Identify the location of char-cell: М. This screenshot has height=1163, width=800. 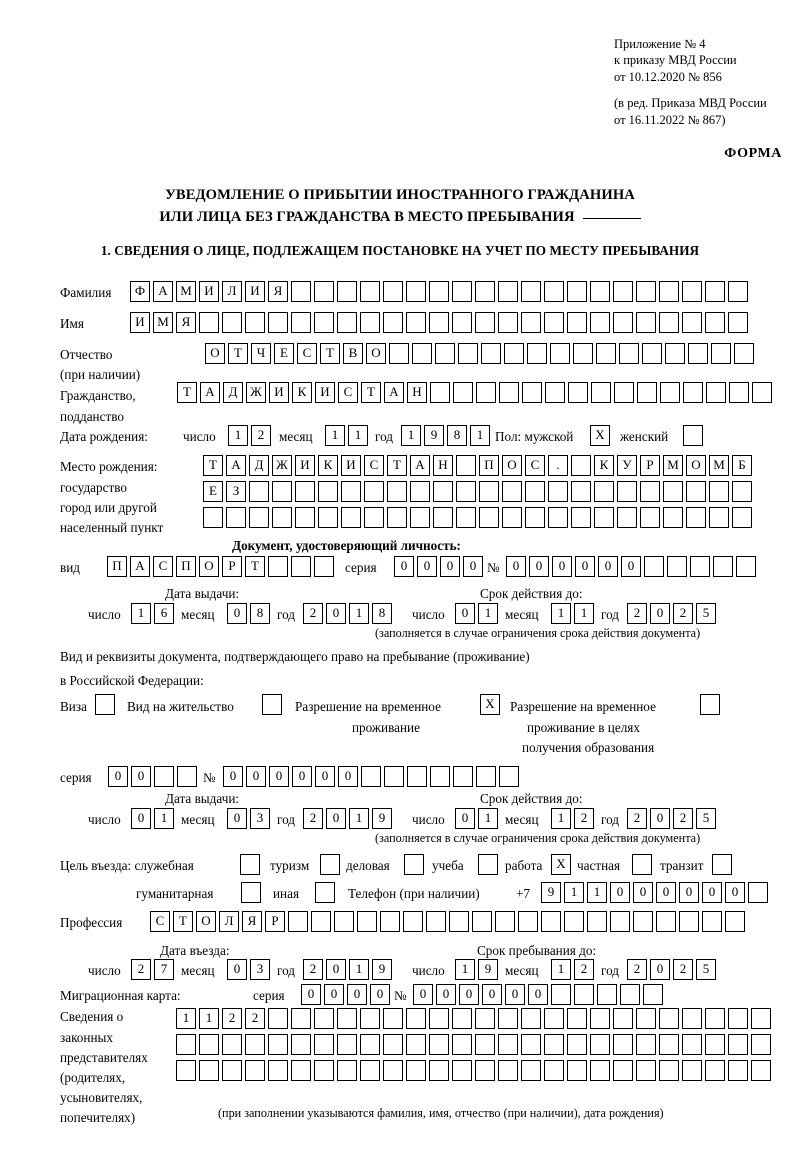
(186, 291).